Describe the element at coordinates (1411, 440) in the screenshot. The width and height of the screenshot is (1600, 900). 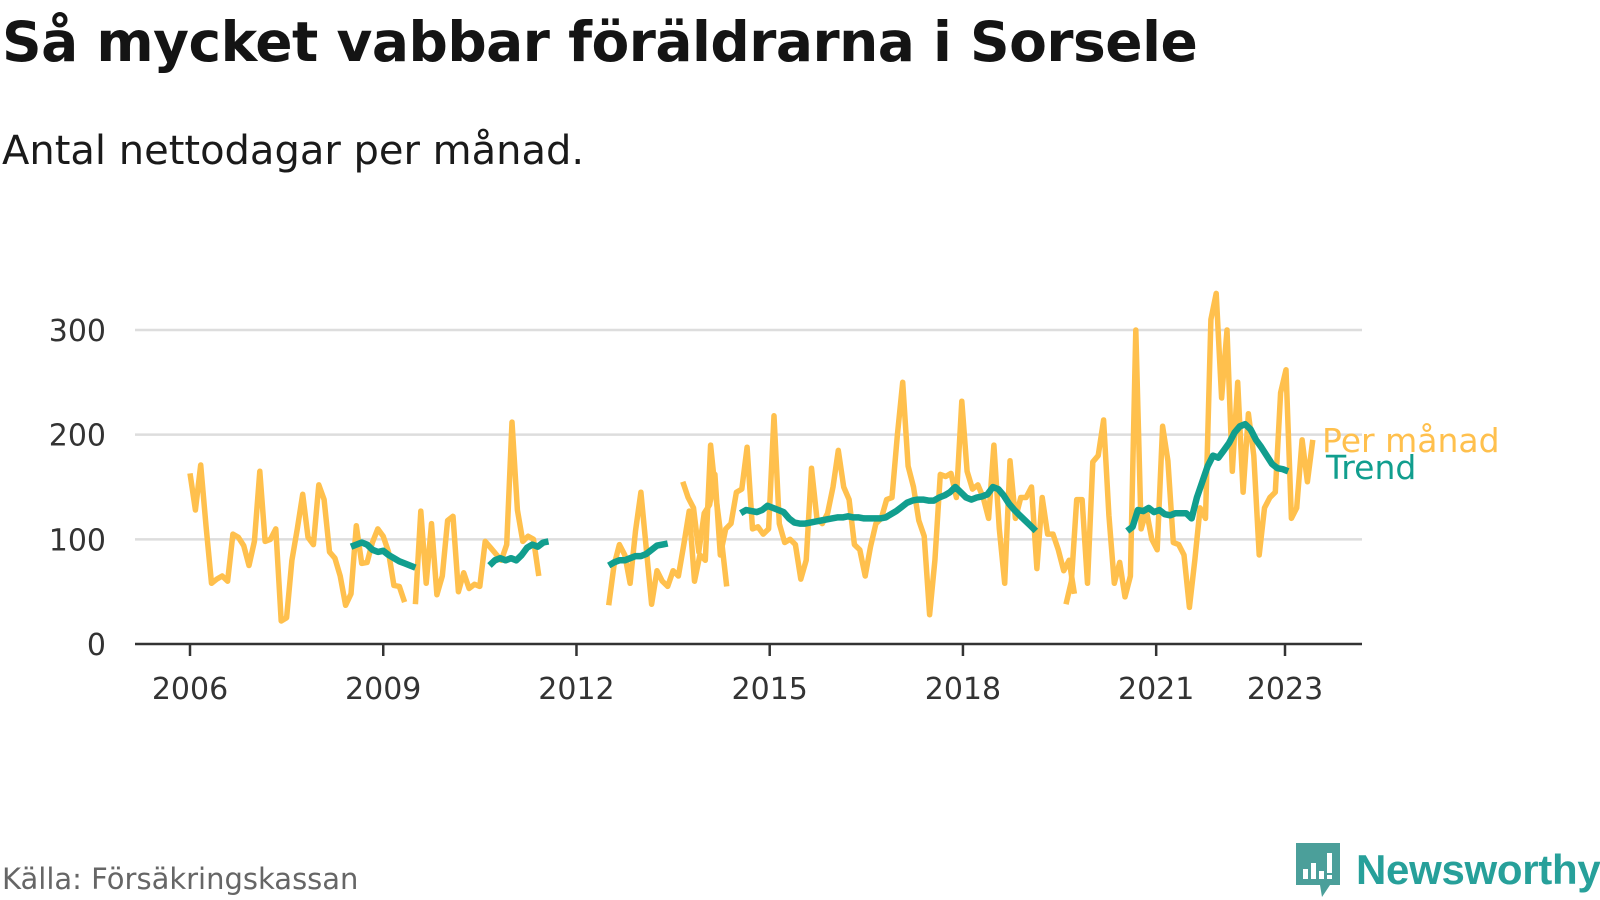
I see `series-label-per-manad: Per månad` at that location.